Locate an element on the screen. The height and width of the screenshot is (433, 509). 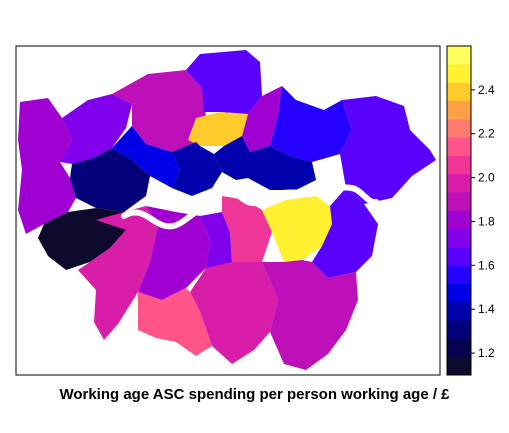
legend-tick-label: 2.0 is located at coordinates (486, 178).